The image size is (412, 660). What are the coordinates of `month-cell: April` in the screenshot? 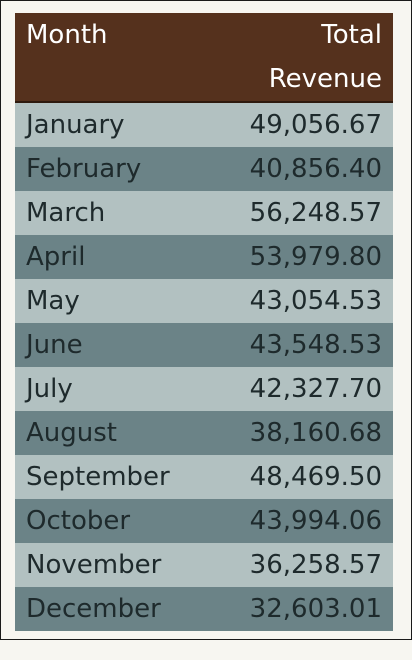 It's located at (109, 257).